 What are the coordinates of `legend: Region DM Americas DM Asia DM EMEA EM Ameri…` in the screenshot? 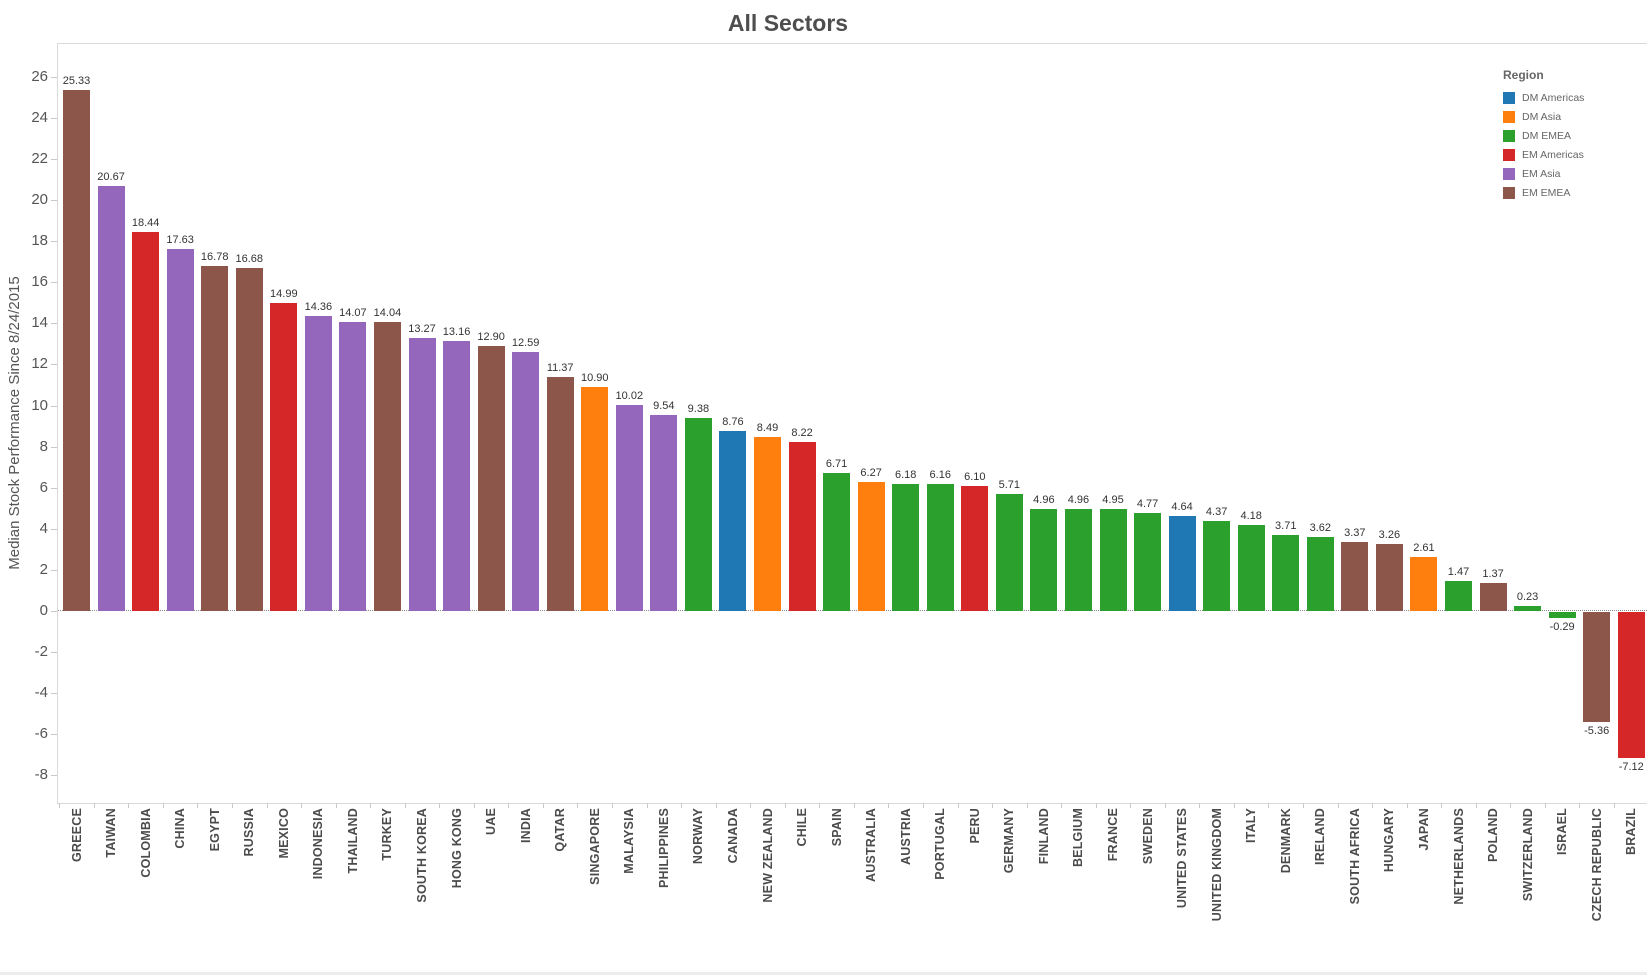 It's located at (1543, 135).